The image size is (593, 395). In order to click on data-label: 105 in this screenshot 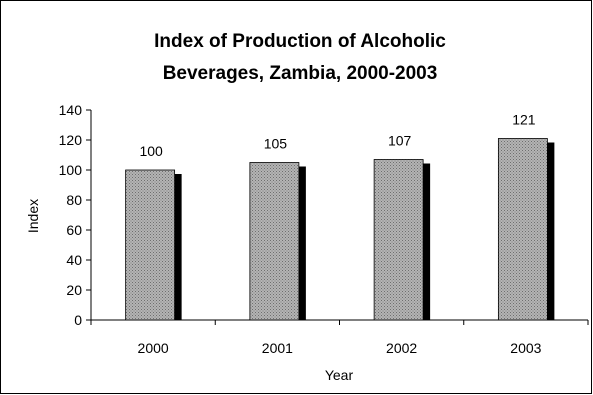, I will do `click(276, 144)`.